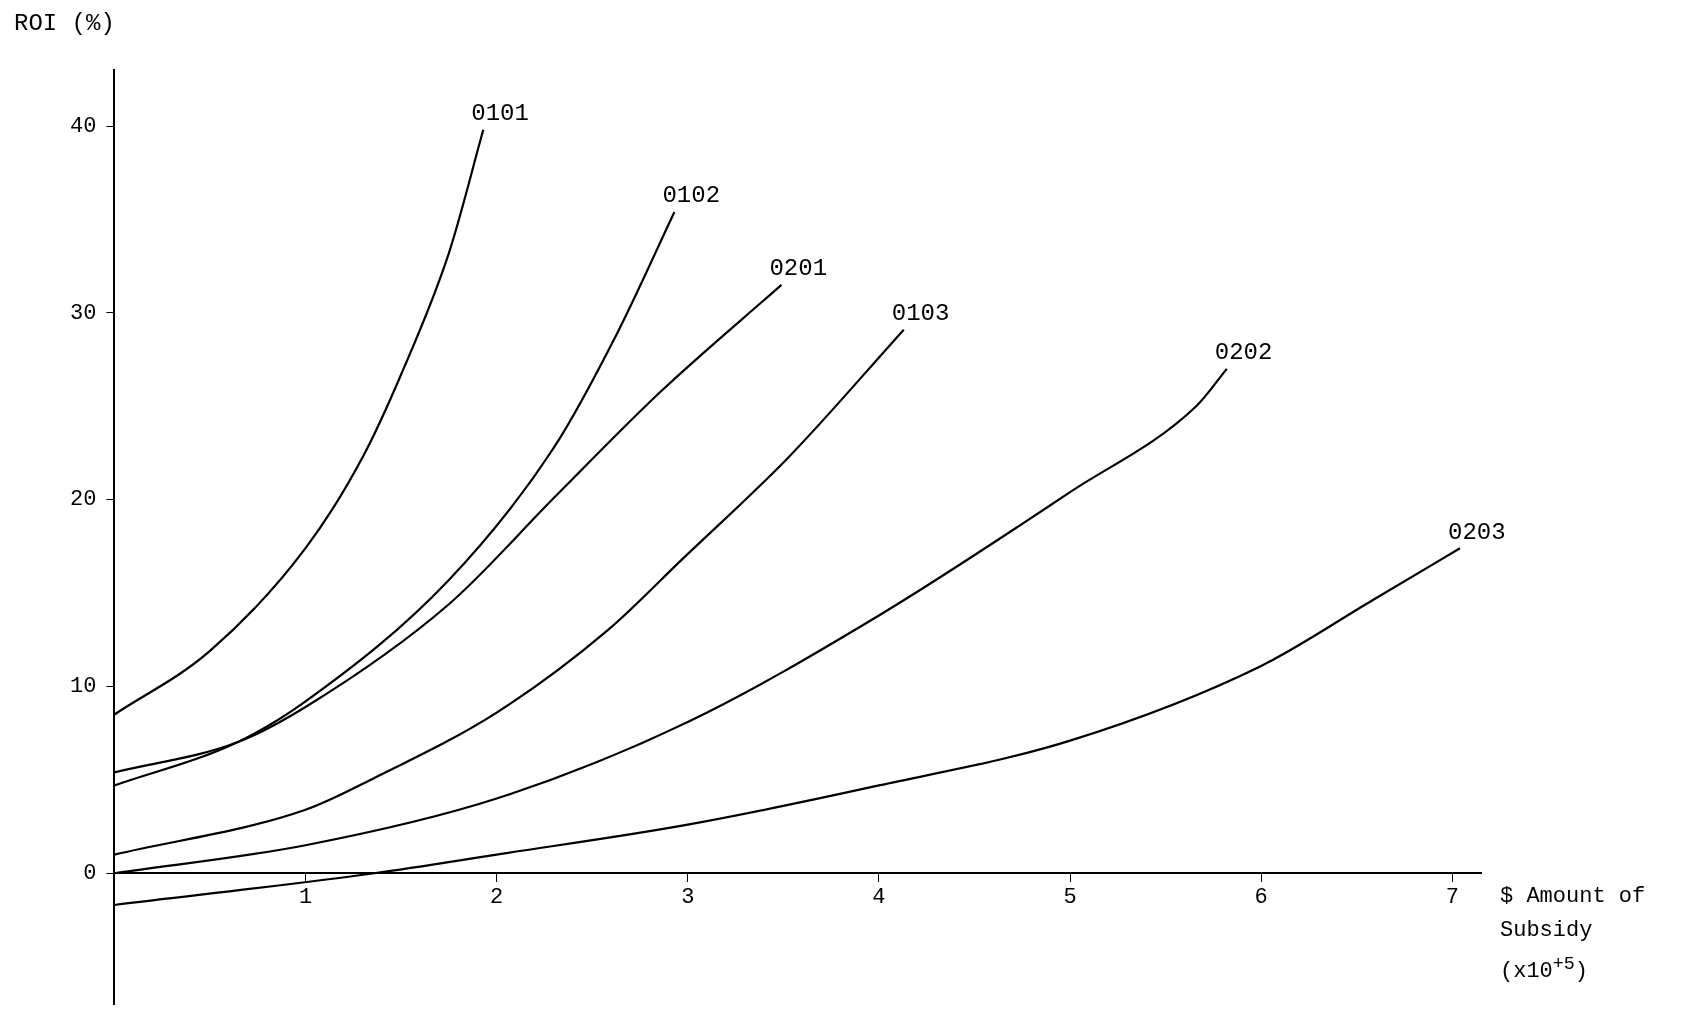  I want to click on y-tick-label: 40, so click(83, 126).